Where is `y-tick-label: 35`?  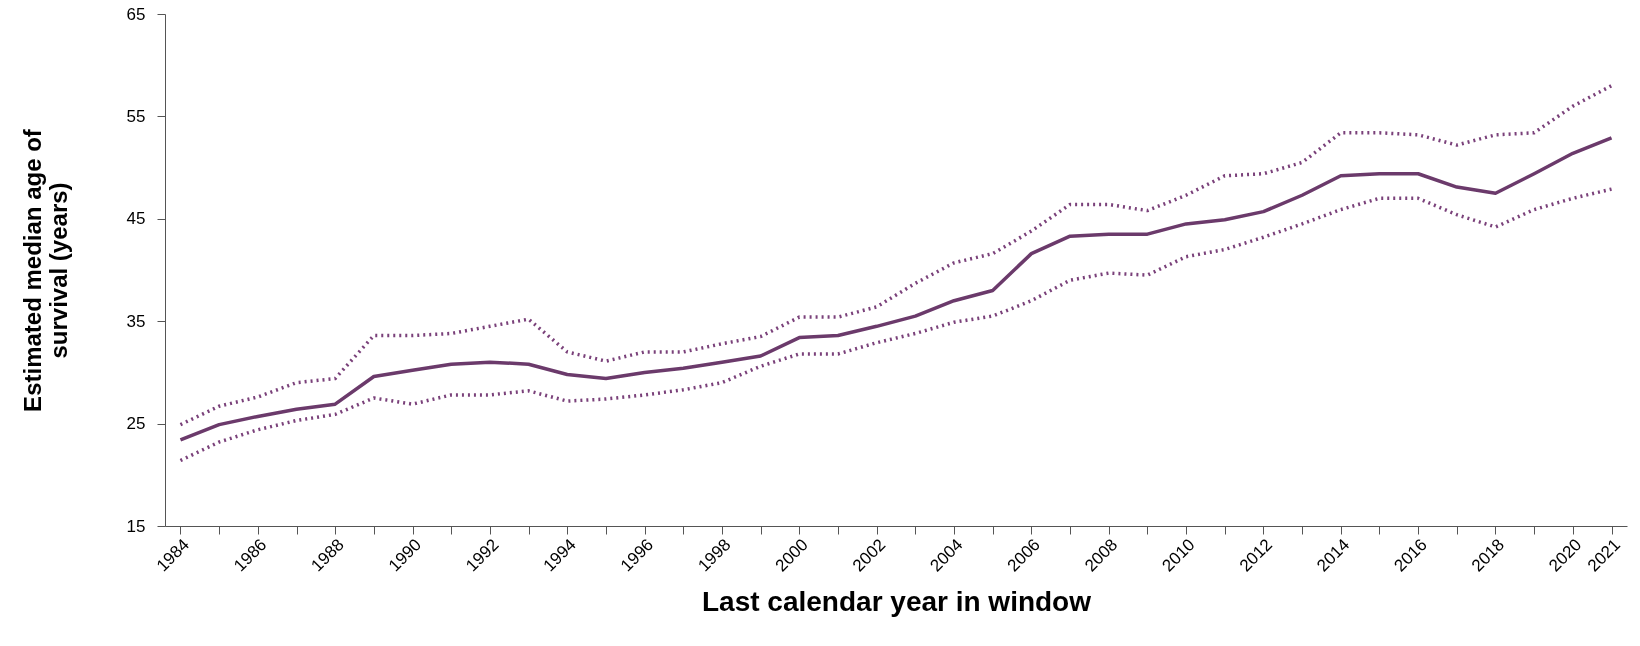 y-tick-label: 35 is located at coordinates (136, 321).